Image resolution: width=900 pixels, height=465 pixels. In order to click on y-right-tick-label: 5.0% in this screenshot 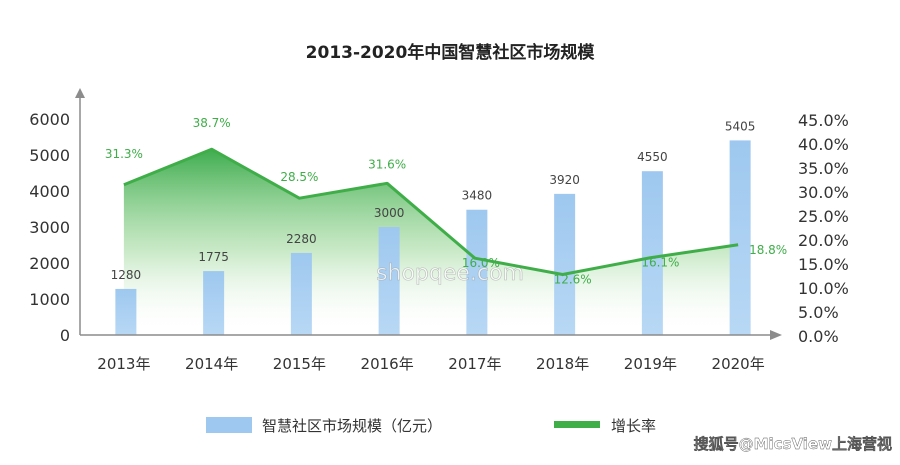, I will do `click(818, 312)`.